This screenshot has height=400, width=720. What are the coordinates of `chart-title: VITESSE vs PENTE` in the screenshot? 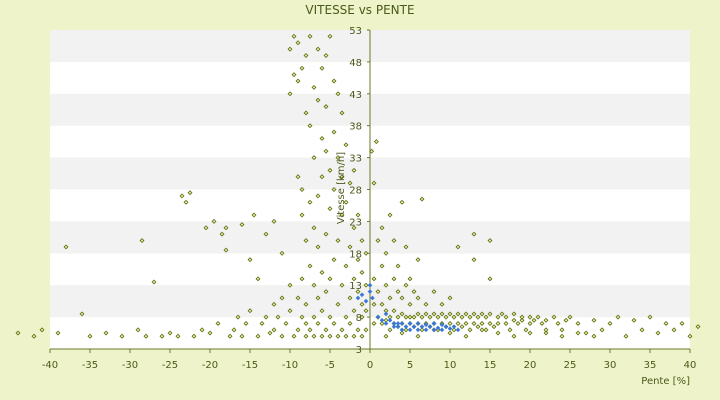 It's located at (359, 10).